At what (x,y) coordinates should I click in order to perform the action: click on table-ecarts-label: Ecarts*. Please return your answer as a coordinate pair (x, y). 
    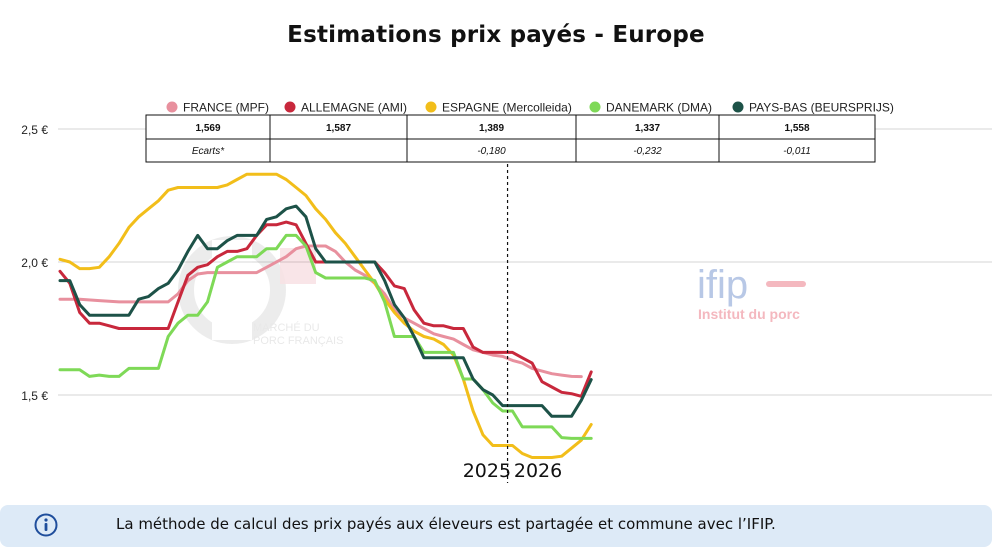
    Looking at the image, I should click on (208, 151).